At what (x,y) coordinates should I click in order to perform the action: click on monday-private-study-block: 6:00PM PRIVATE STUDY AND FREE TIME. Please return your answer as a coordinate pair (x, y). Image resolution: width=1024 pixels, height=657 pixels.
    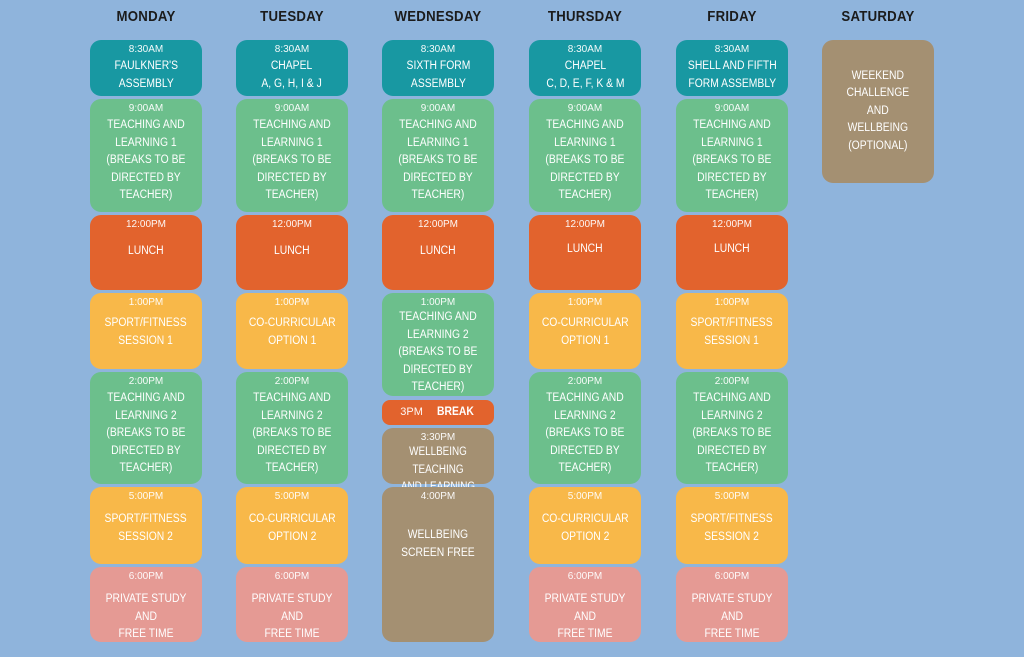
    Looking at the image, I should click on (146, 604).